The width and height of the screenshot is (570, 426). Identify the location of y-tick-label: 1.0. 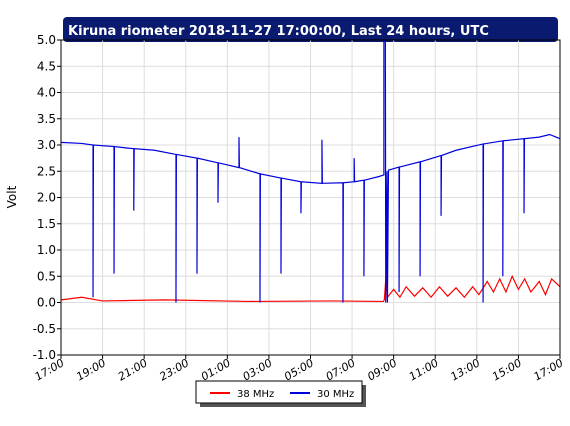
(46, 250).